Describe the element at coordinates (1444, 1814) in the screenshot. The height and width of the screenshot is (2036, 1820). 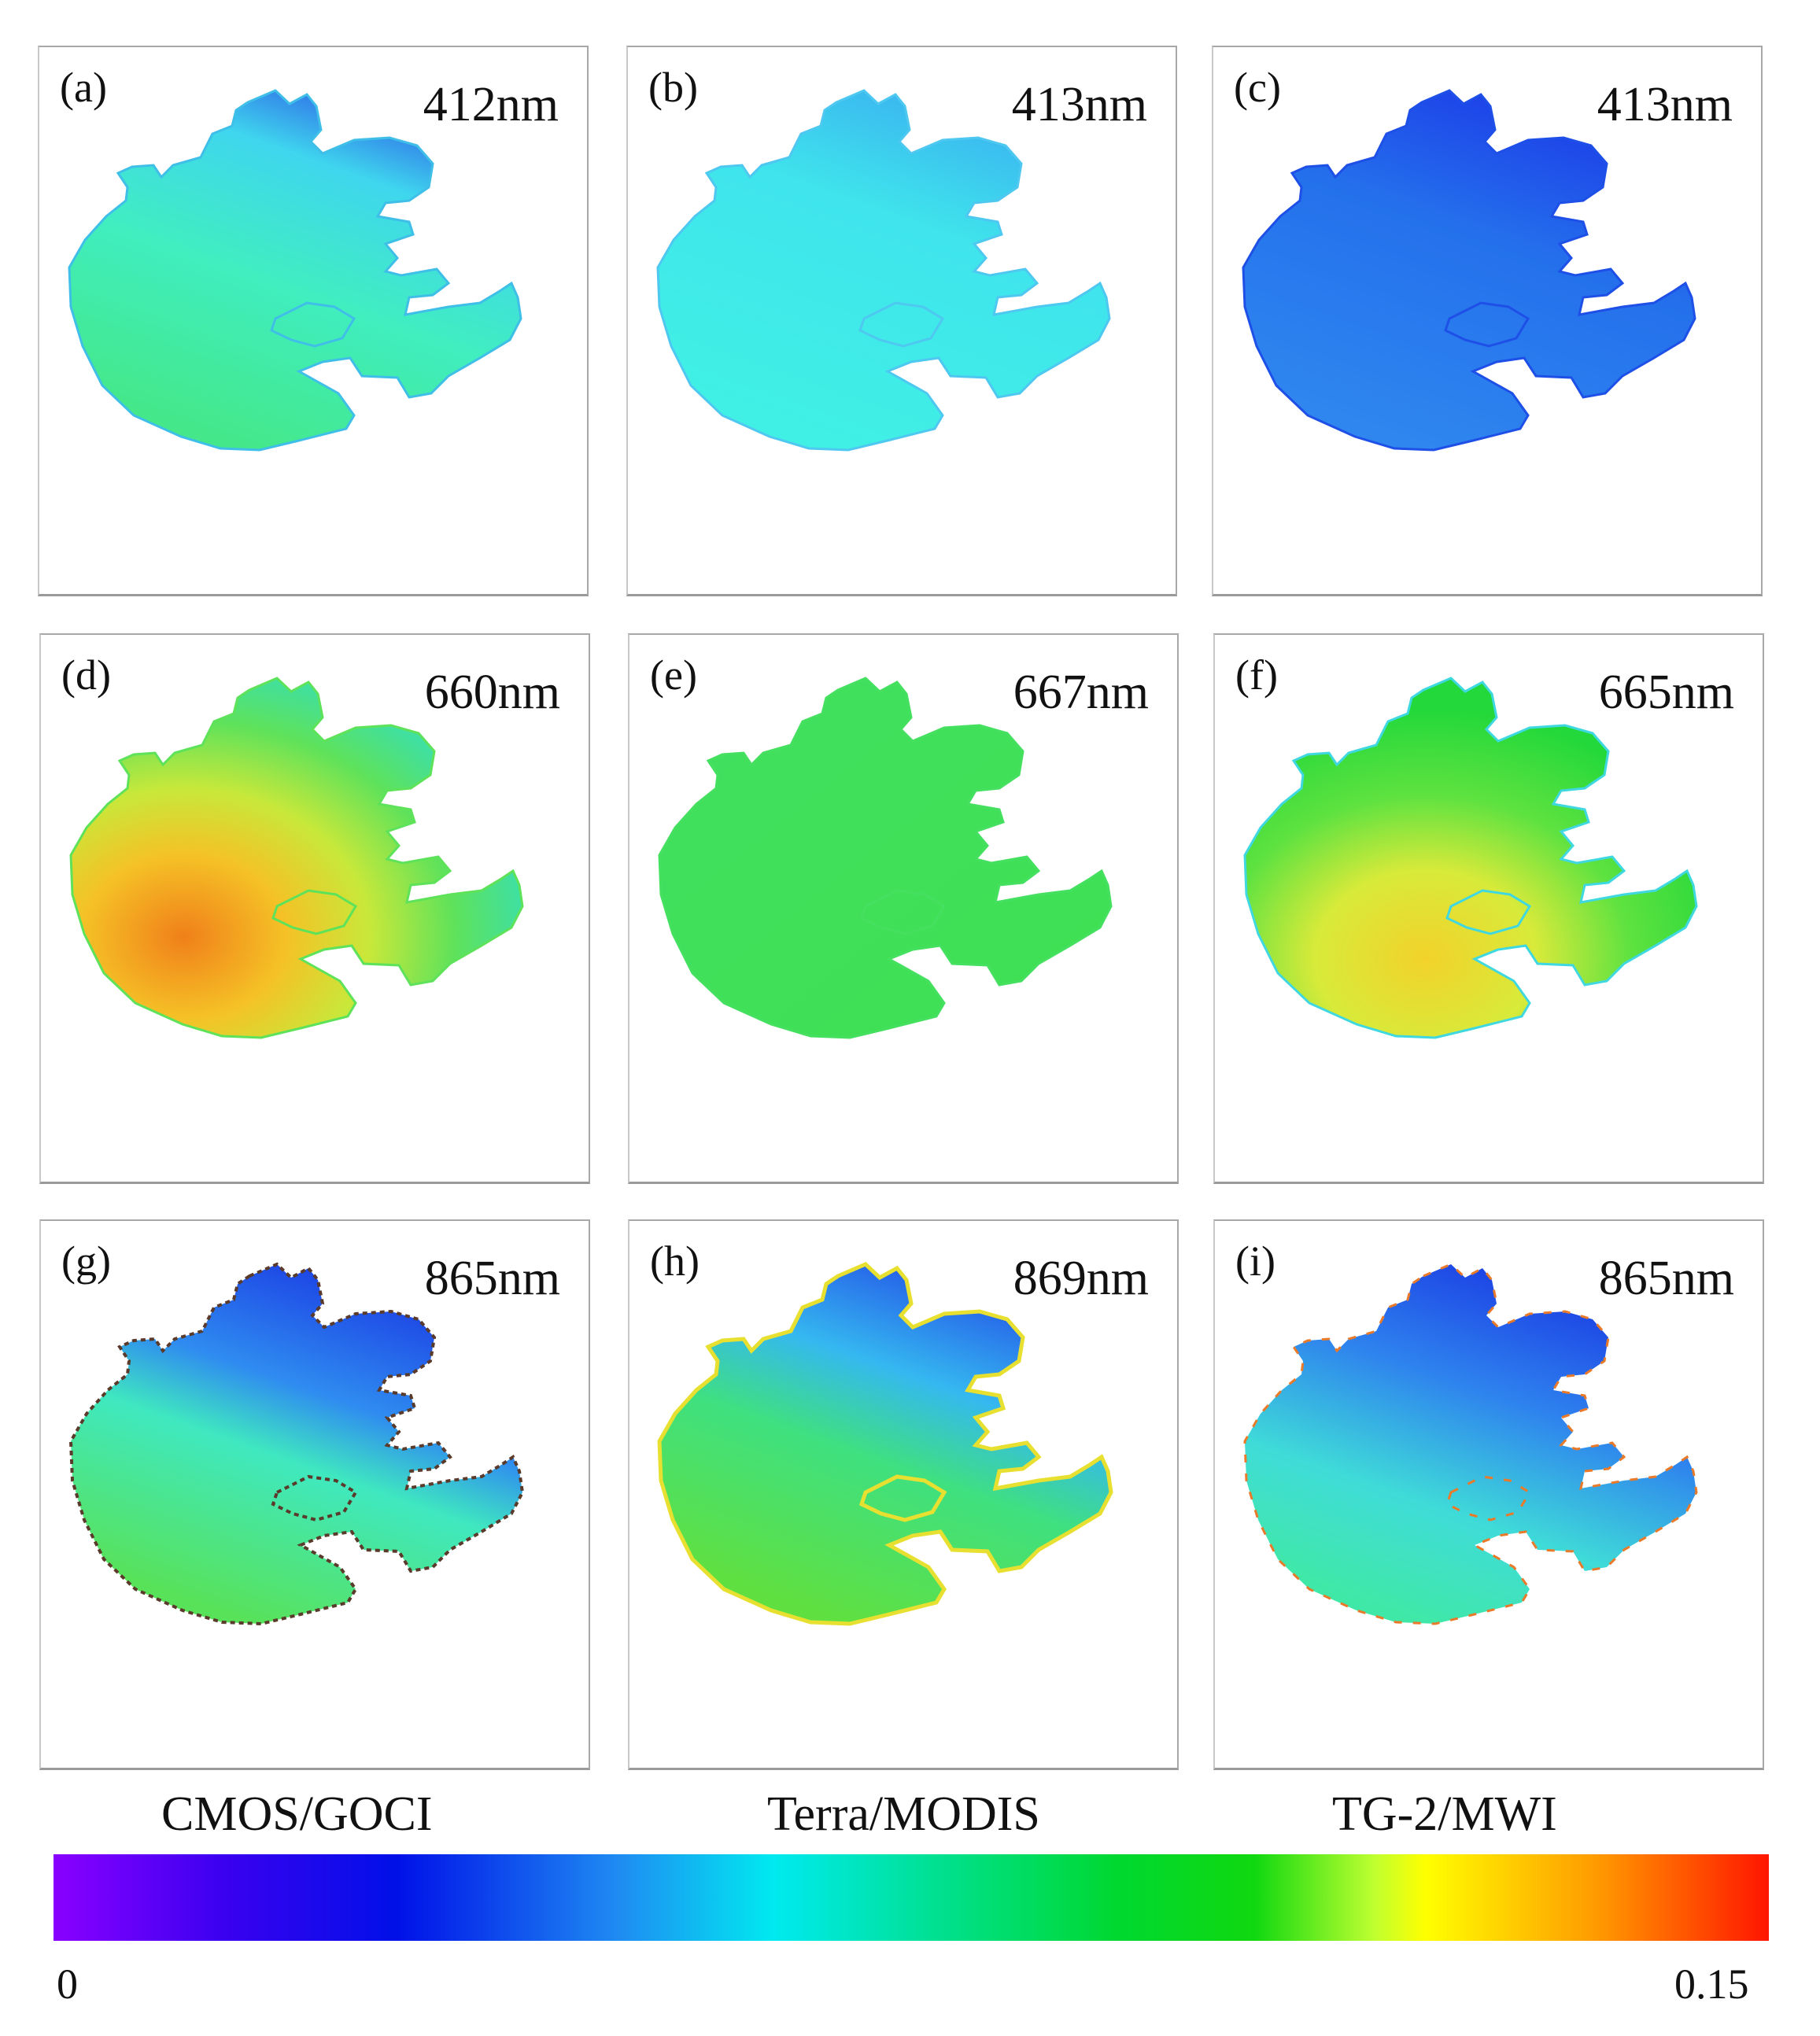
I see `sensor-label-mwi: TG-2/MWI` at that location.